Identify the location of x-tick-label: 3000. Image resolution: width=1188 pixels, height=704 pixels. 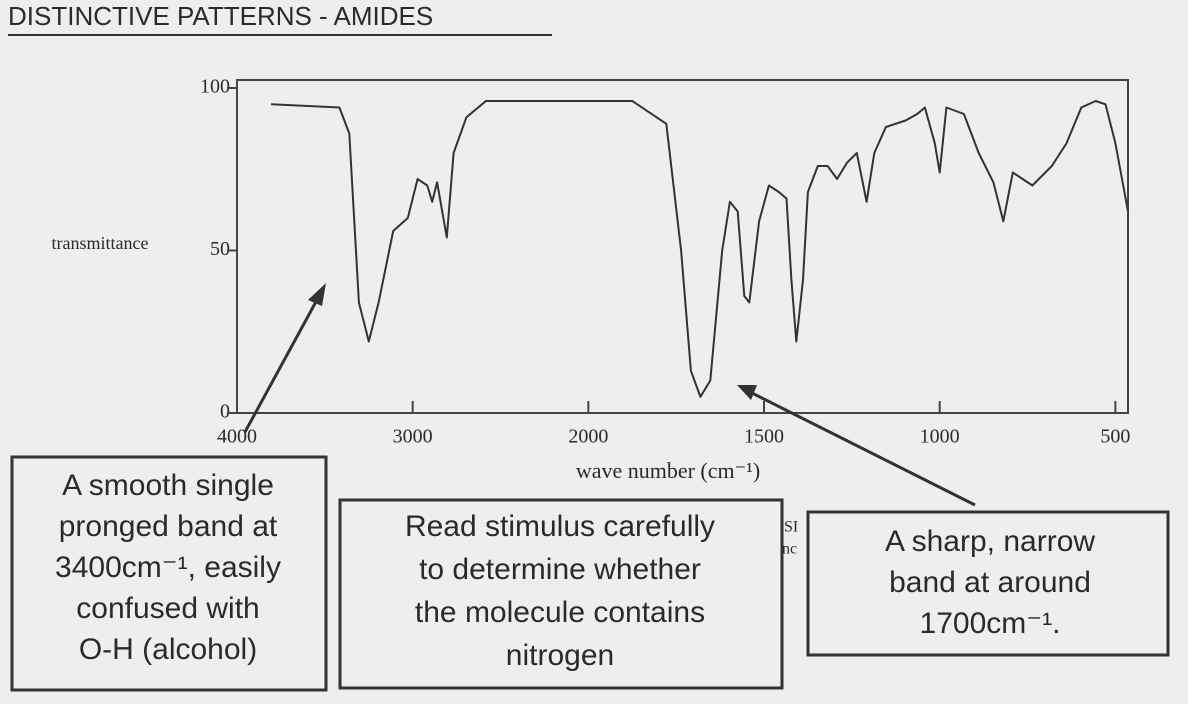
(413, 437).